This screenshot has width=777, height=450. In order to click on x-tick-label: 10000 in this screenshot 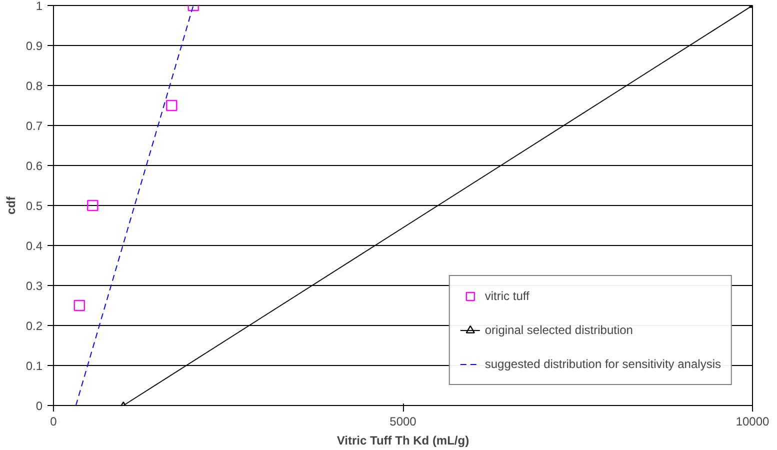, I will do `click(753, 421)`.